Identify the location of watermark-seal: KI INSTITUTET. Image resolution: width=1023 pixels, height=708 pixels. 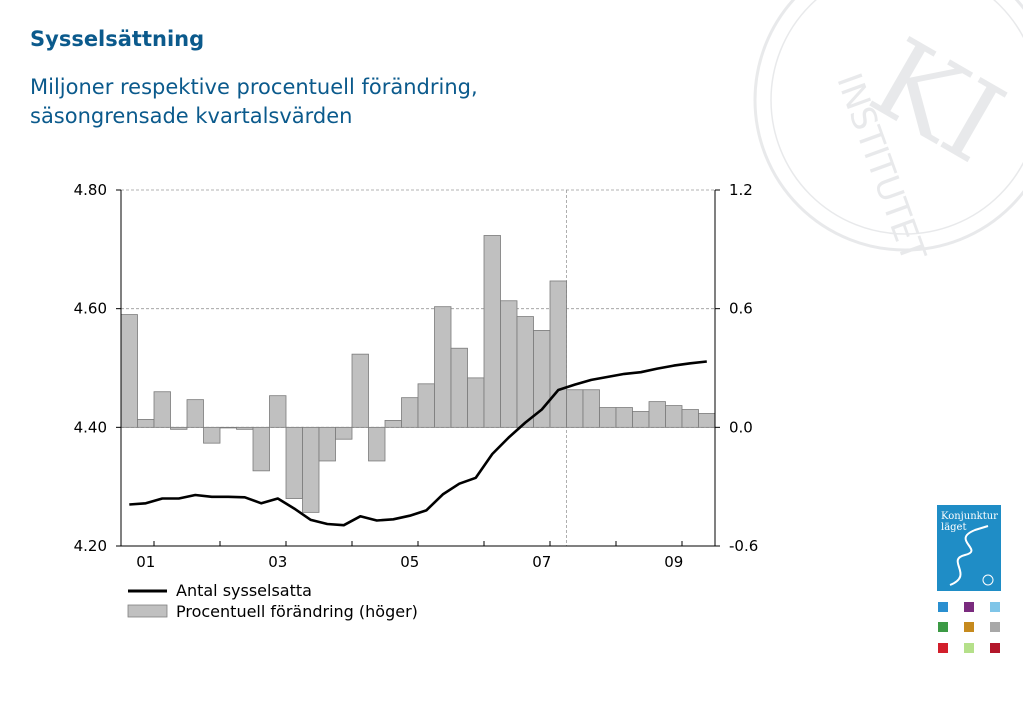
(888, 133).